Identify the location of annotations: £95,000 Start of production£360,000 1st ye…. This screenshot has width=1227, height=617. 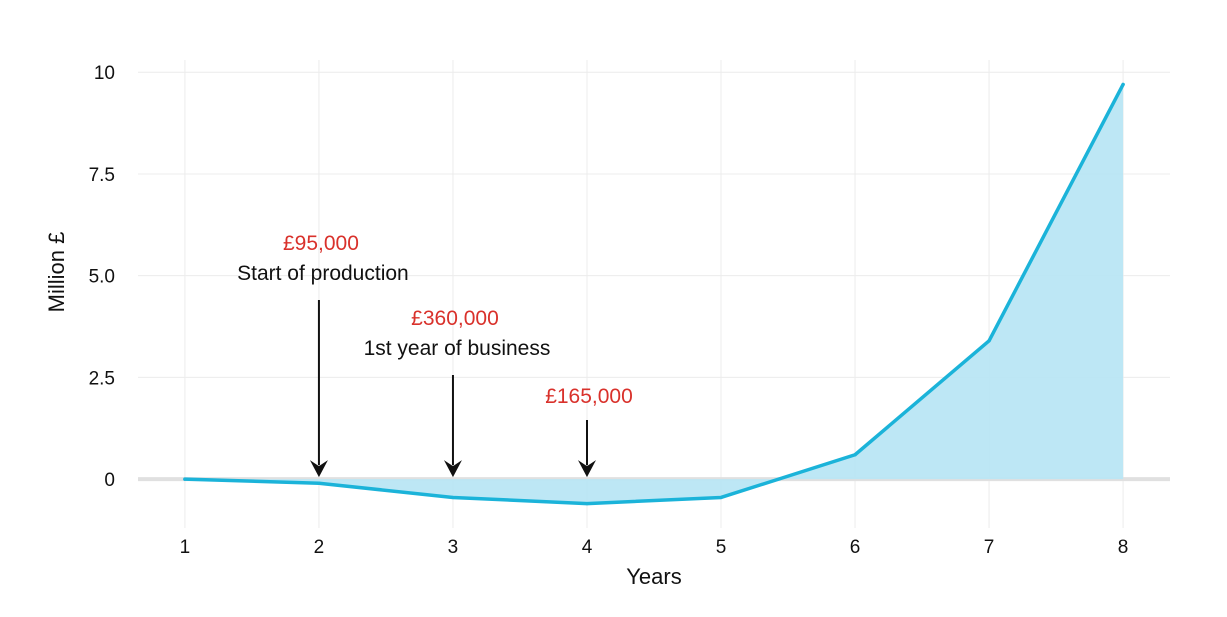
(435, 355).